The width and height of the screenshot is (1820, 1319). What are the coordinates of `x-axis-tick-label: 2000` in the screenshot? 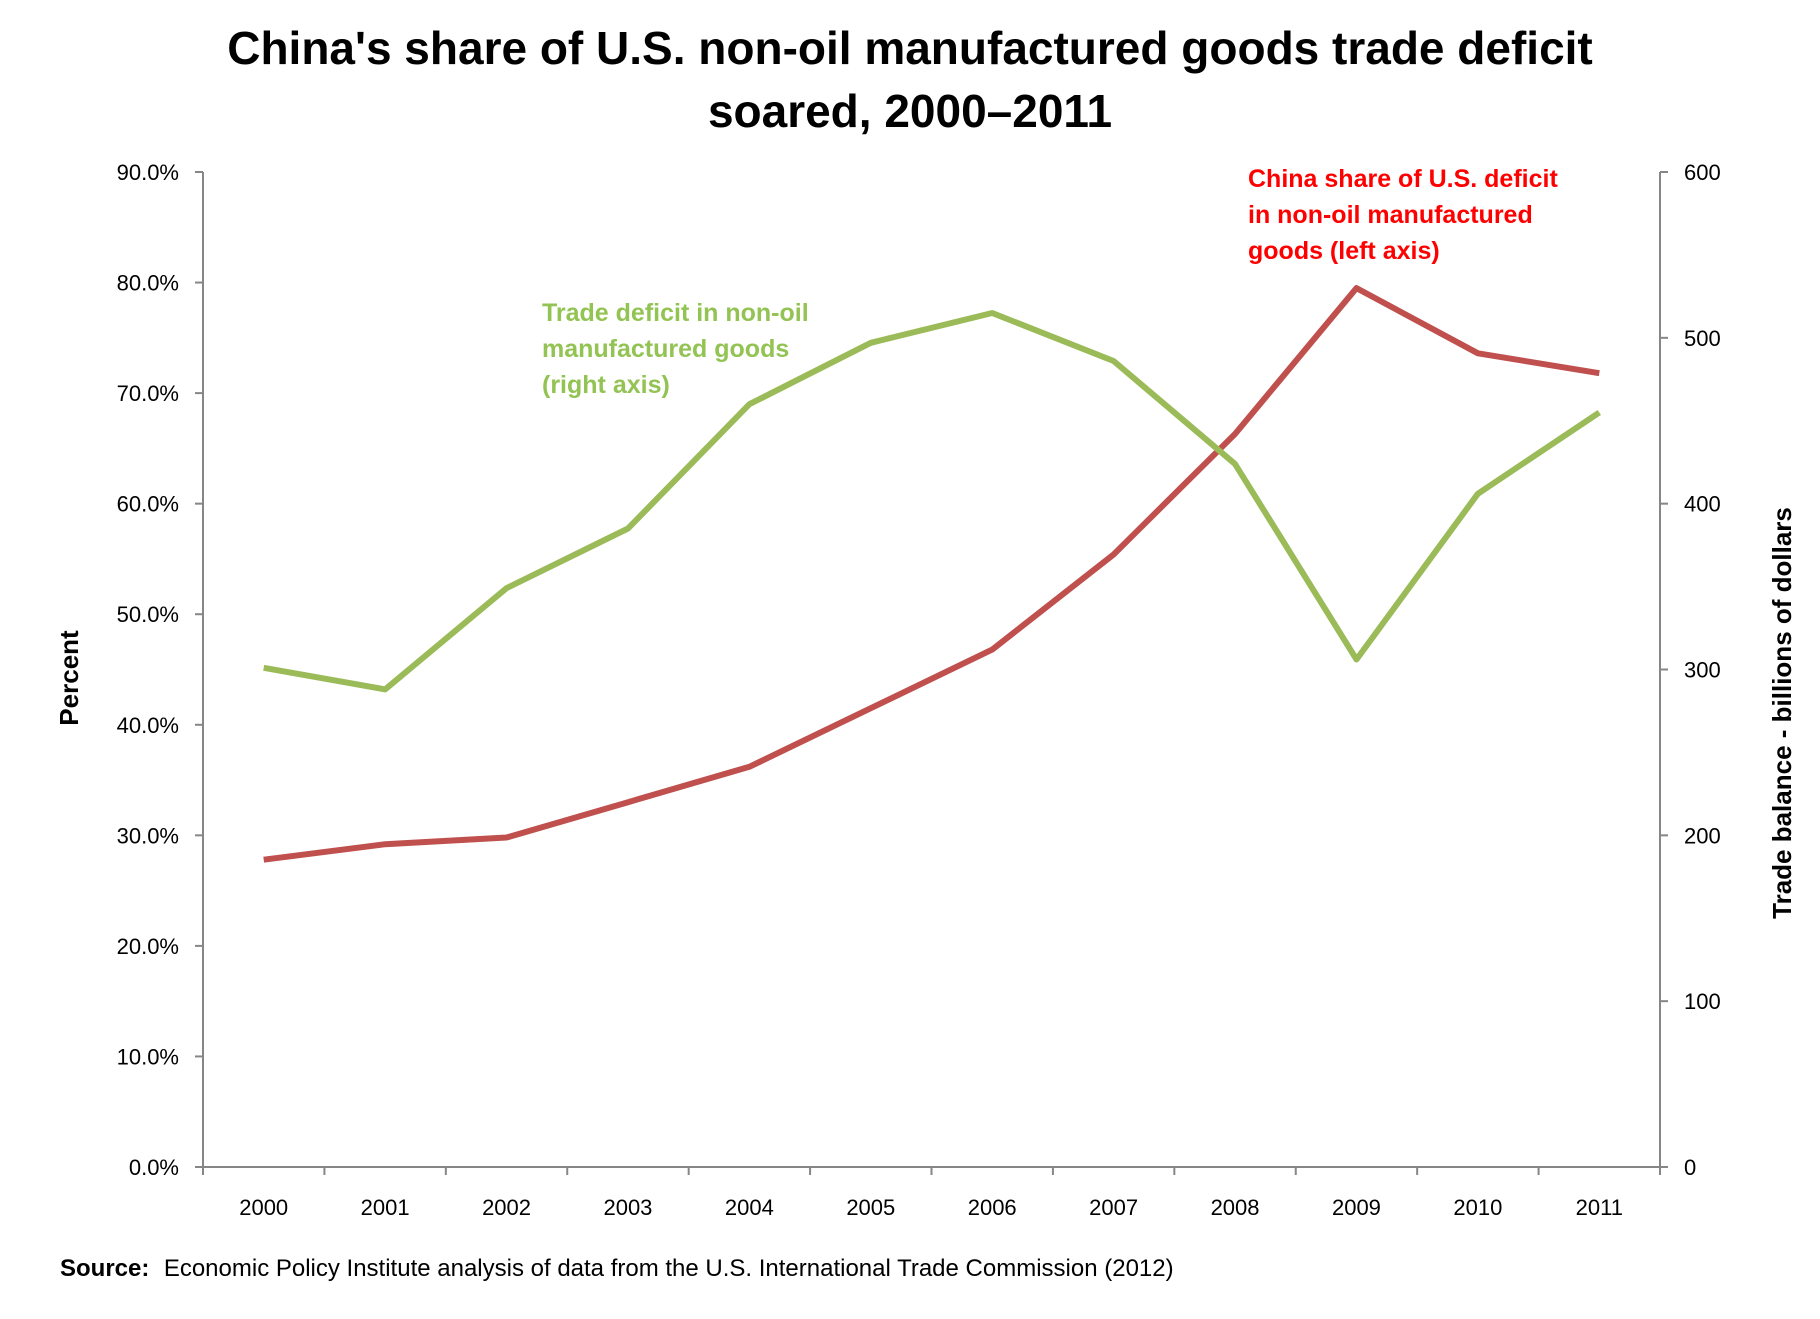 It's located at (263, 1207).